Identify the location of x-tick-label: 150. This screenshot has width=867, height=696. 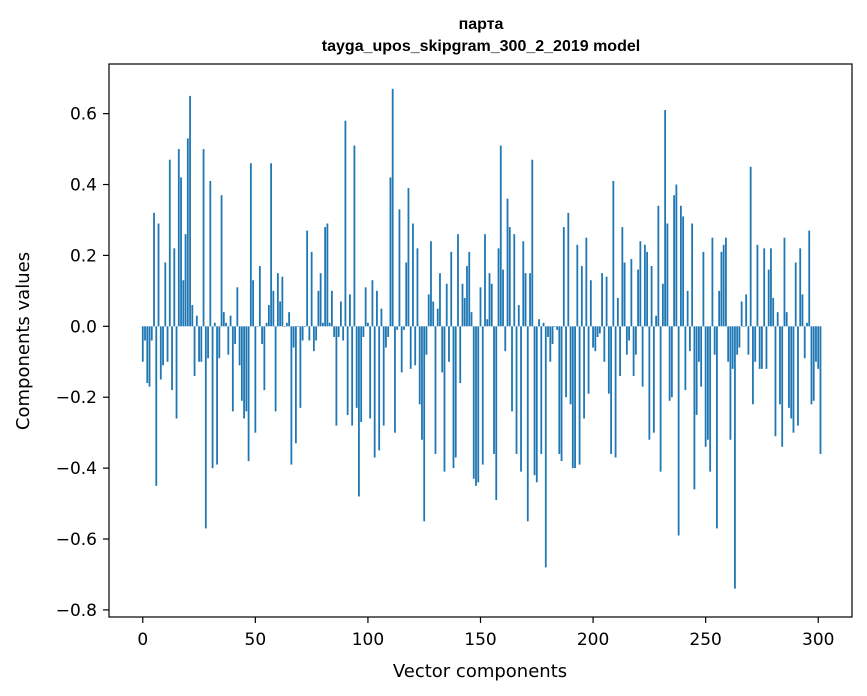
(480, 640).